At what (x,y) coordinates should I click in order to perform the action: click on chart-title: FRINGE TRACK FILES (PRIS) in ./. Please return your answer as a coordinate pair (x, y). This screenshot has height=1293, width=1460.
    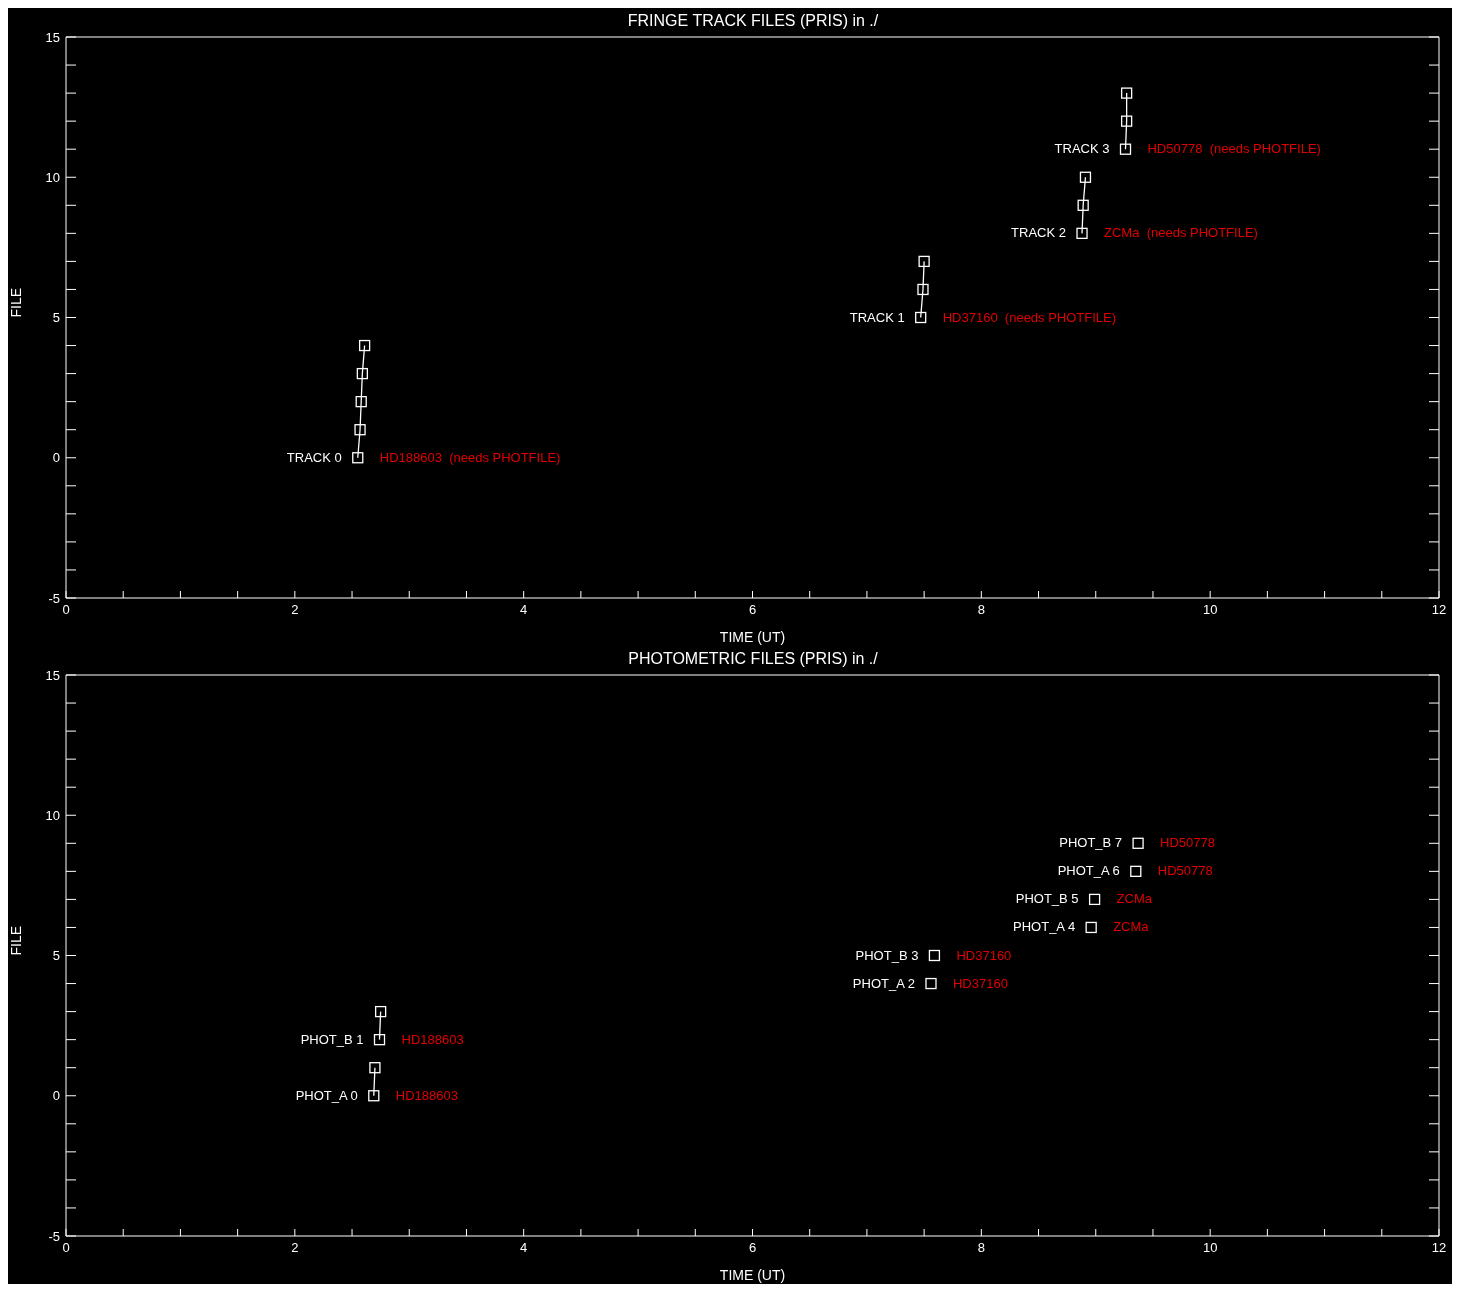
    Looking at the image, I should click on (753, 21).